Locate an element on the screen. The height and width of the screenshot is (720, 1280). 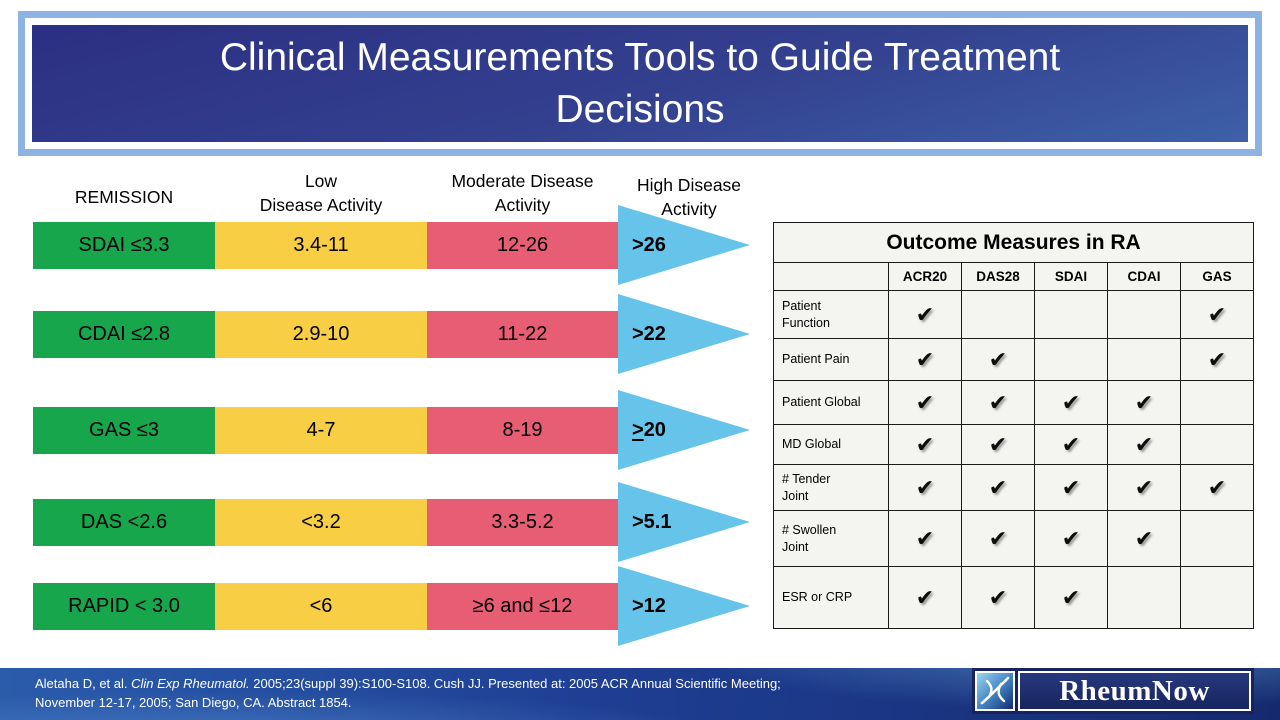
row-label-line1: MD Global is located at coordinates (812, 444).